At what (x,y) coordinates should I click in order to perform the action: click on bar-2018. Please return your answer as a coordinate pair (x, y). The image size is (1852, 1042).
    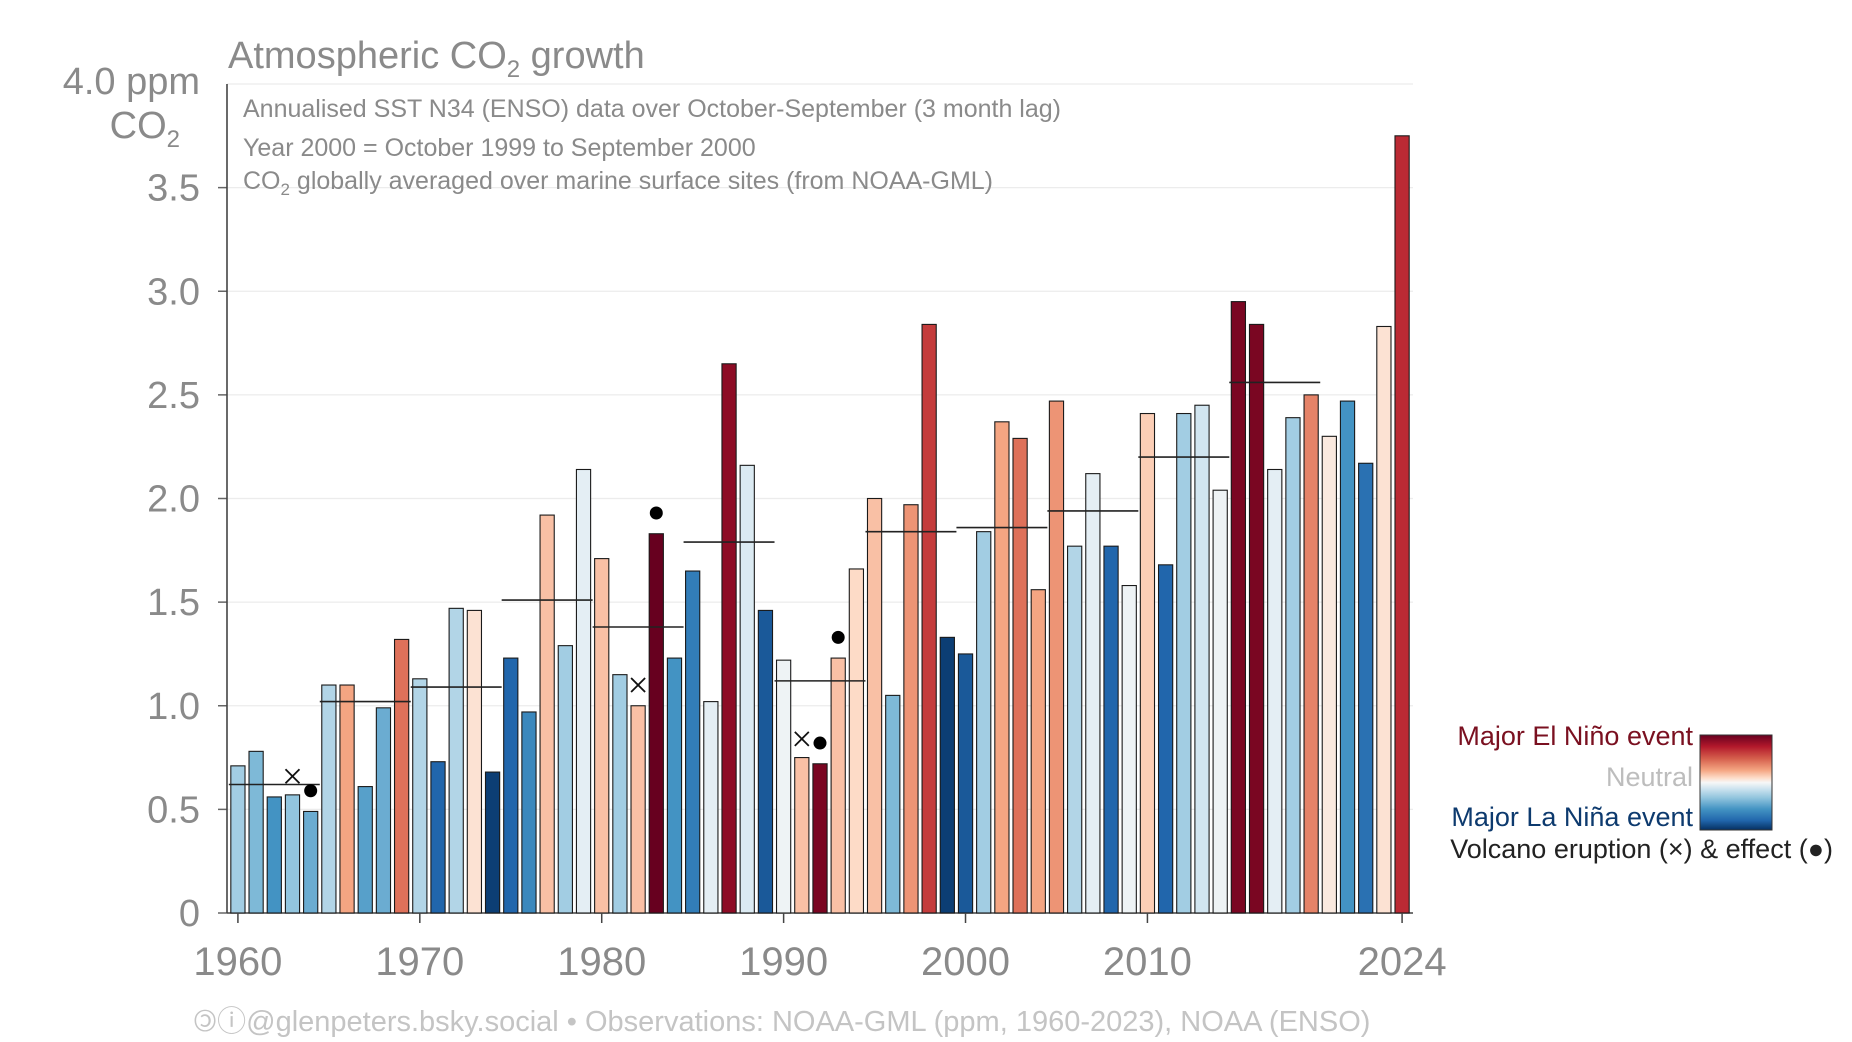
    Looking at the image, I should click on (1293, 665).